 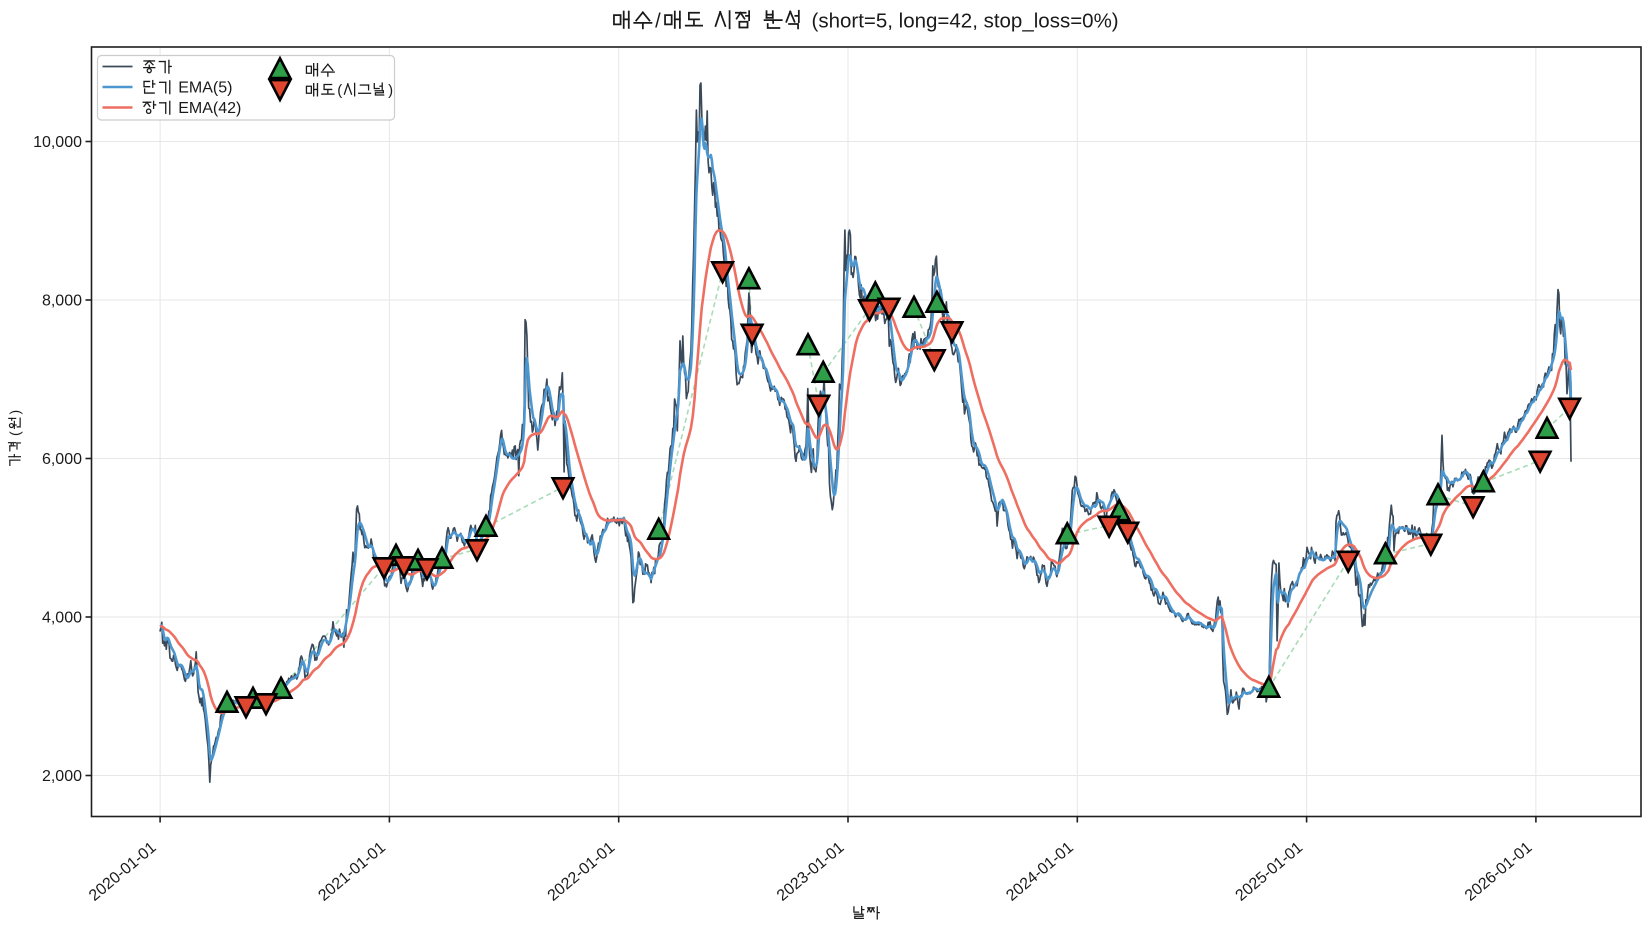 What do you see at coordinates (965, 21) in the screenshot?
I see `svg-text:(short=5, long=42, stop_loss=0: (short=5, long=42, stop_loss=0%)` at bounding box center [965, 21].